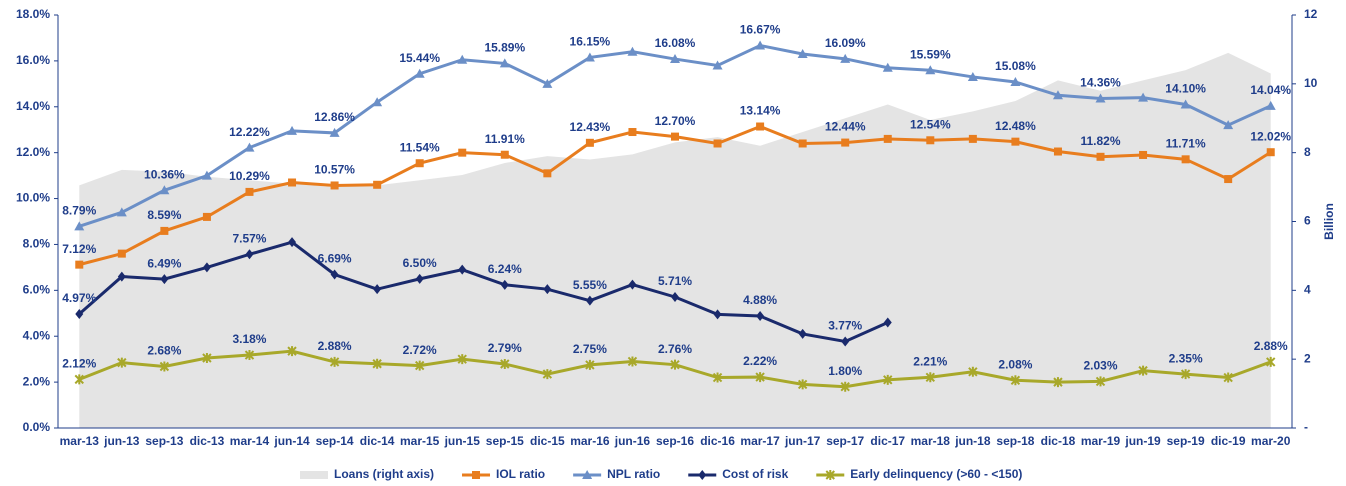  What do you see at coordinates (1185, 89) in the screenshot?
I see `data-label: 14.10%` at bounding box center [1185, 89].